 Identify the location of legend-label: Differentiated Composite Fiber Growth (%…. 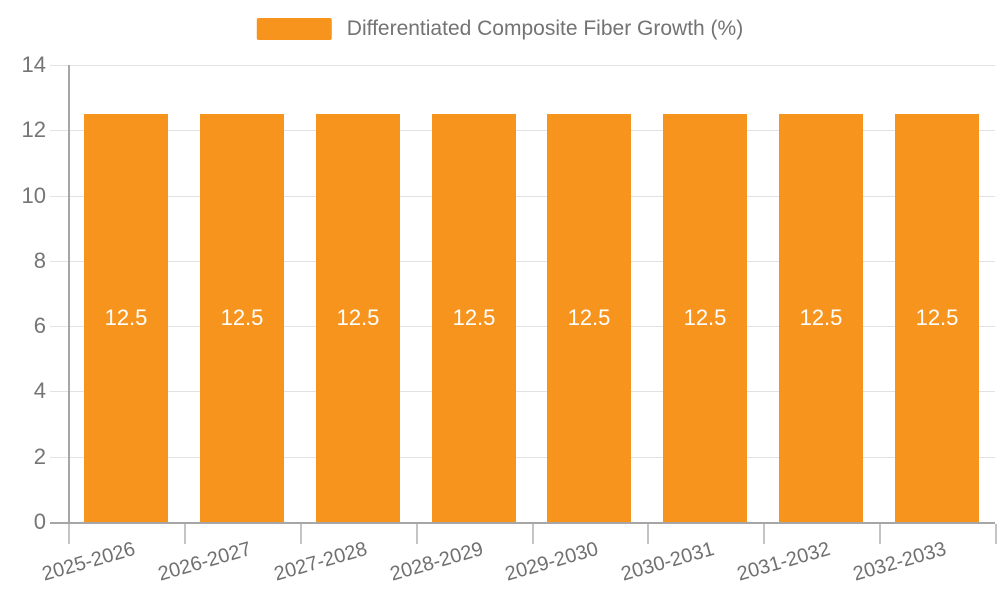
(545, 28).